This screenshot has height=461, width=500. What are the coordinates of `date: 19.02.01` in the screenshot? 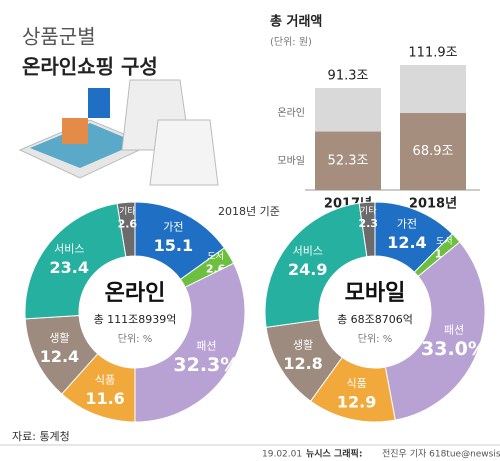 It's located at (282, 455).